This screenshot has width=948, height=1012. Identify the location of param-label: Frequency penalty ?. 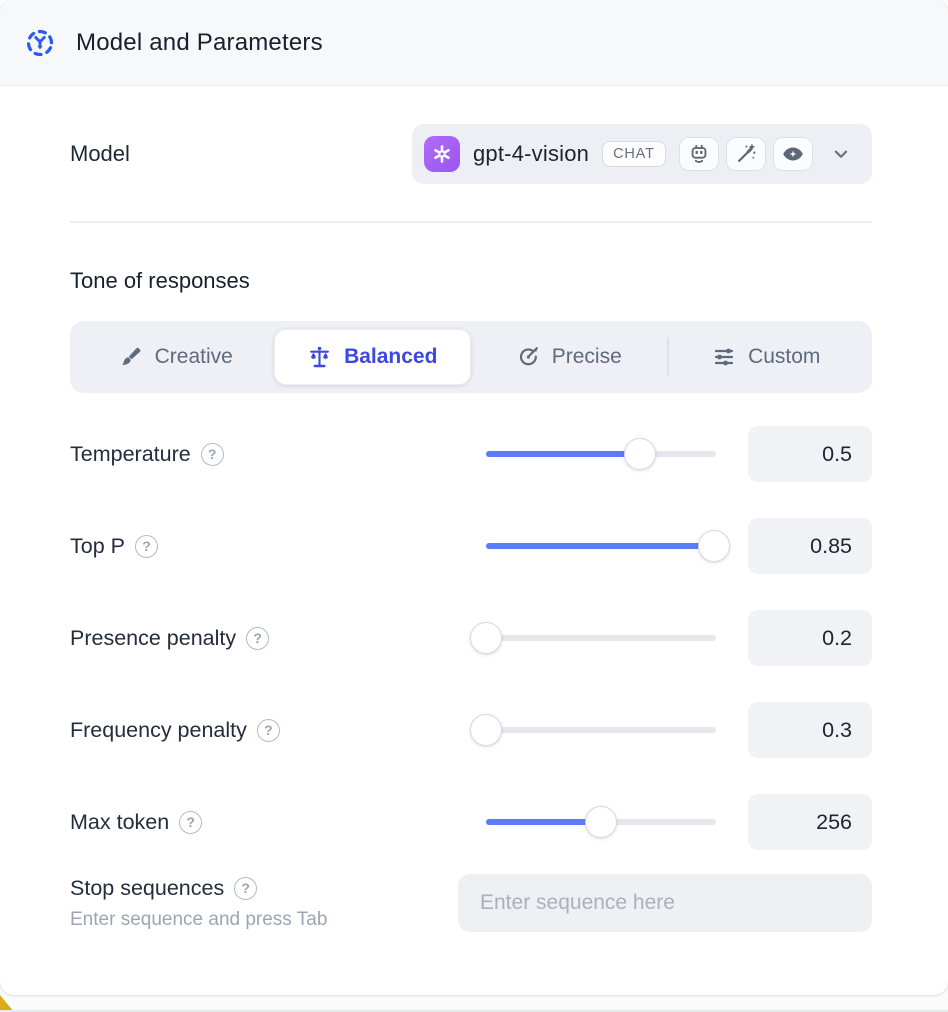
(262, 730).